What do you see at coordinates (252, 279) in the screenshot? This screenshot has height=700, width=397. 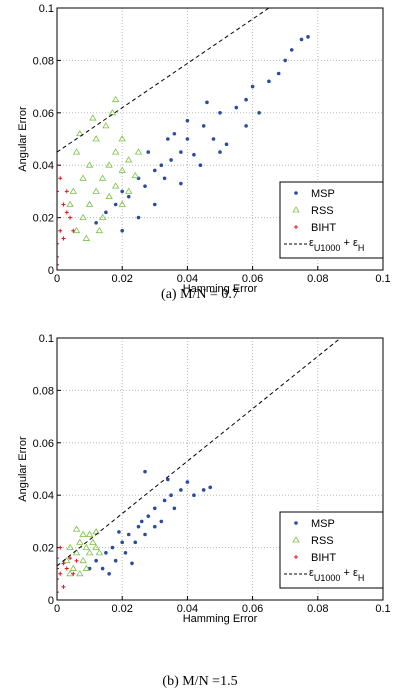 I see `x-tick-label: 0.06` at bounding box center [252, 279].